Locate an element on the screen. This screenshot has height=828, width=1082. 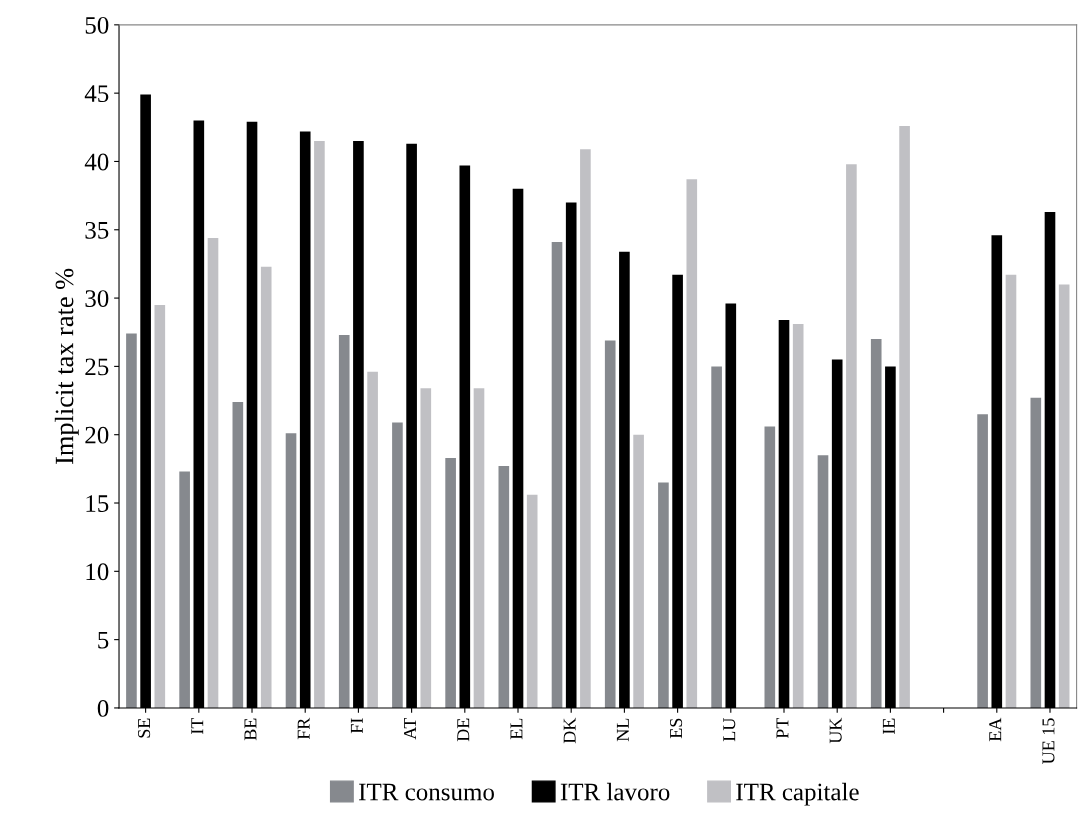
x-tick-label: DK is located at coordinates (569, 730).